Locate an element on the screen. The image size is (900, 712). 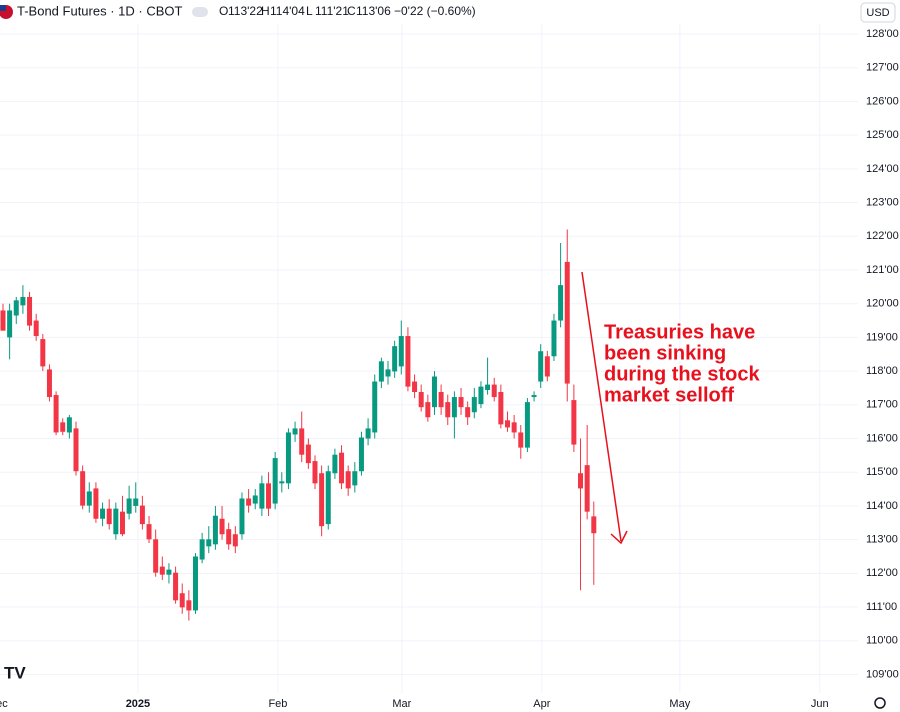
ohlc-legend: O 113'22H 114'04 L 111'21C 113'06 is located at coordinates (305, 11).